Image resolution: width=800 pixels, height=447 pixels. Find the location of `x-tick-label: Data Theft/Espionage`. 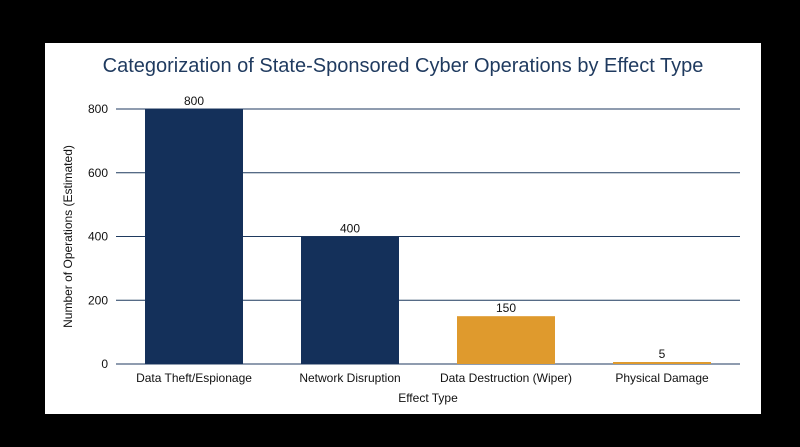

x-tick-label: Data Theft/Espionage is located at coordinates (194, 378).